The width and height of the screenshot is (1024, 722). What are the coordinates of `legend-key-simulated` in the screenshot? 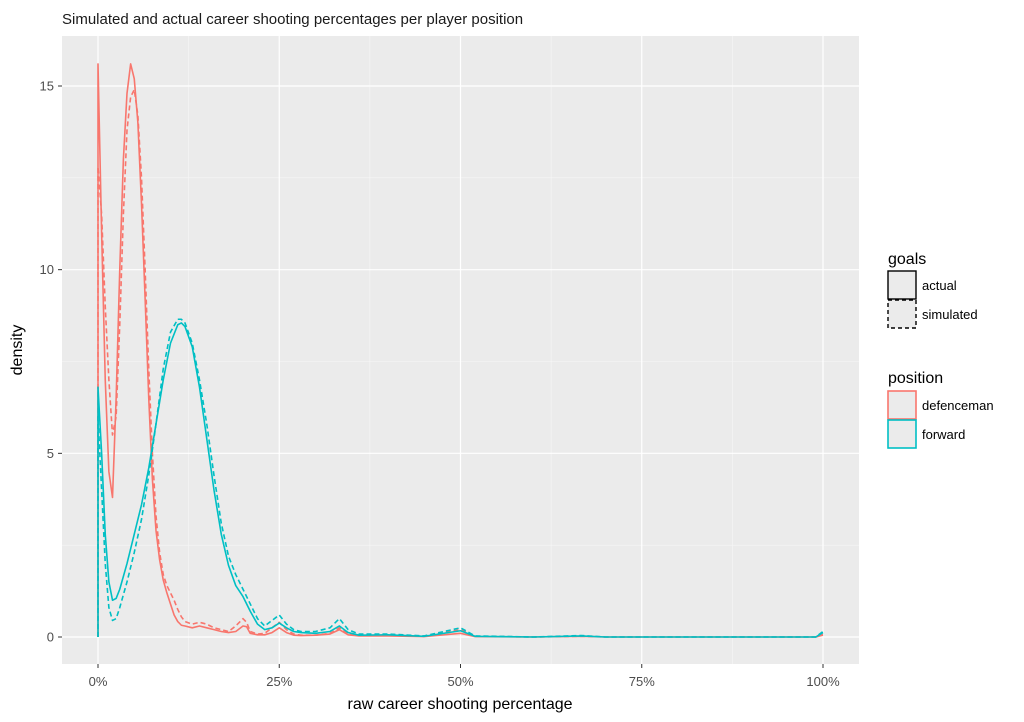 It's located at (902, 314).